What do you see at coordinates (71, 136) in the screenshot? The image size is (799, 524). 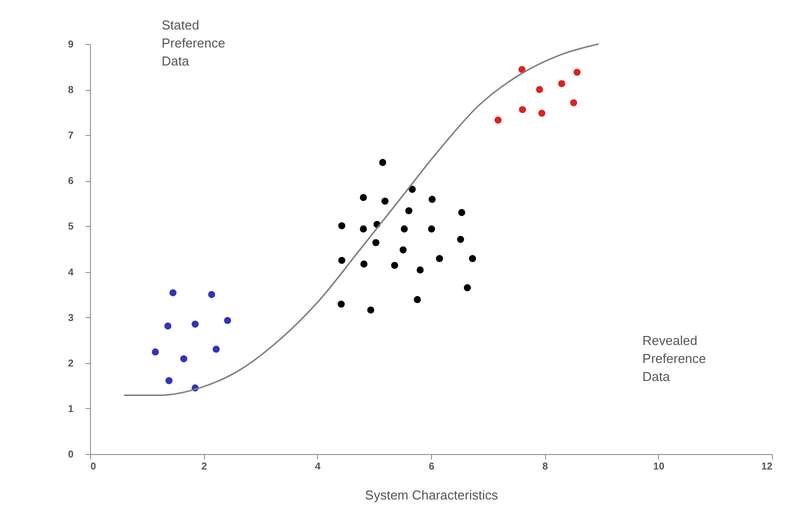 I see `y-tick-label: 7` at bounding box center [71, 136].